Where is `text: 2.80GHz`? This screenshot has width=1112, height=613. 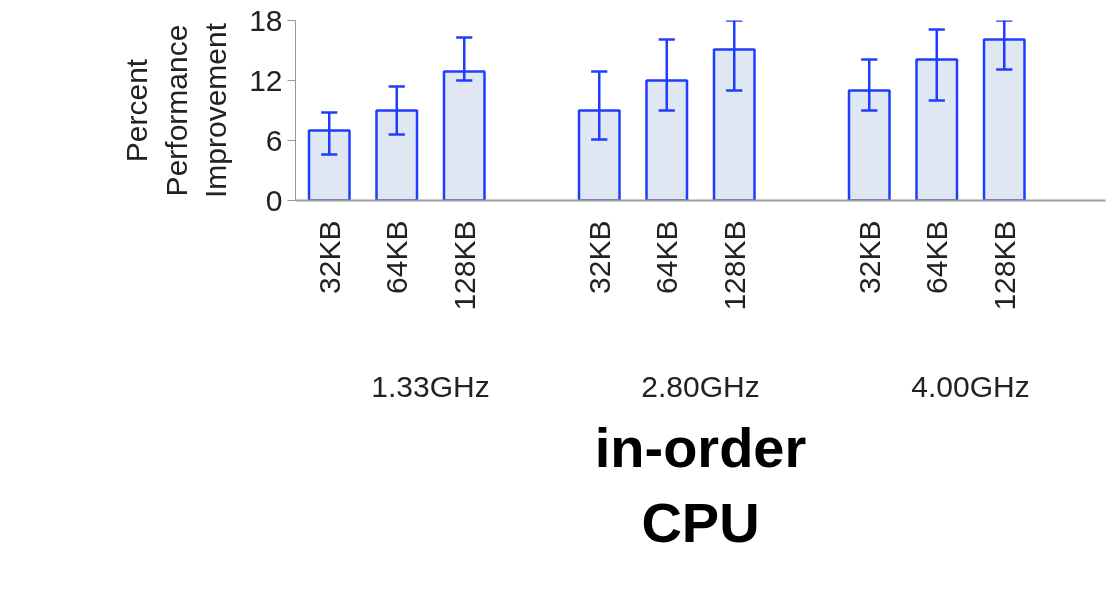 text: 2.80GHz is located at coordinates (700, 386).